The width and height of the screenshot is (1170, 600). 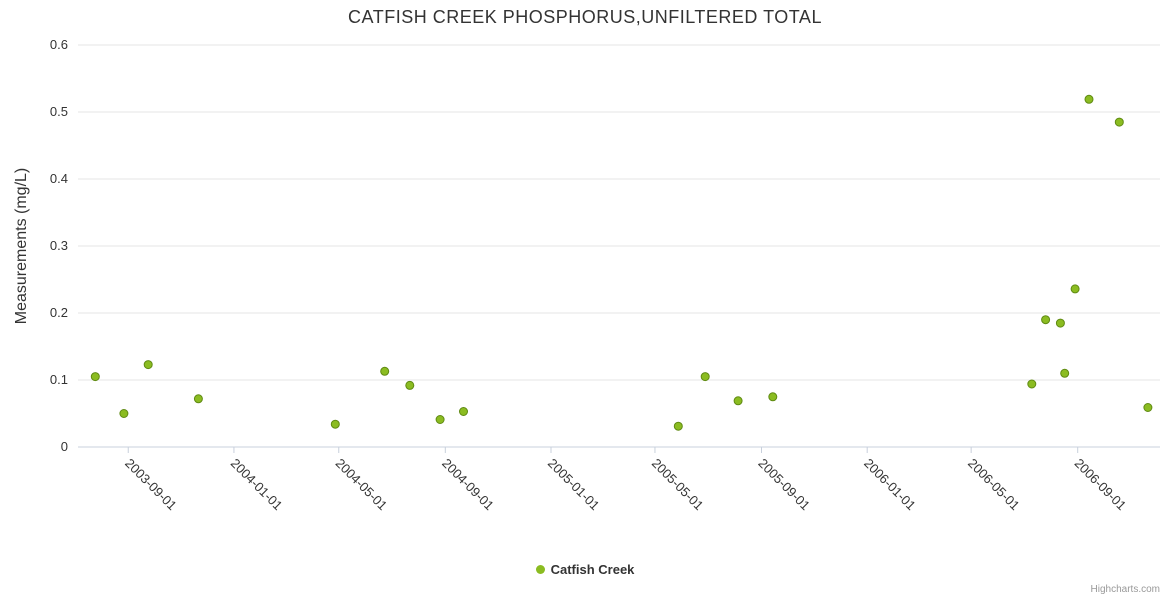 I want to click on x-axis-tick-label: 2003-09-01, so click(x=151, y=485).